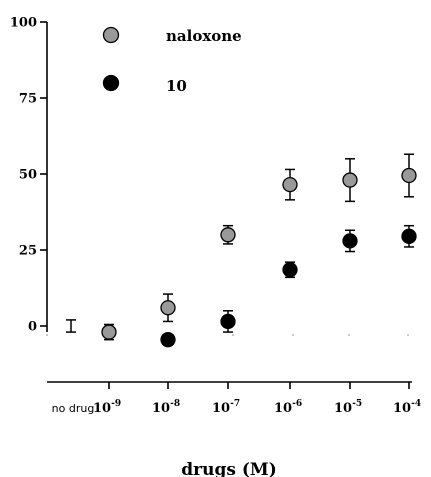 The height and width of the screenshot is (477, 431). What do you see at coordinates (172, 60) in the screenshot?
I see `legend: naloxone 10` at bounding box center [172, 60].